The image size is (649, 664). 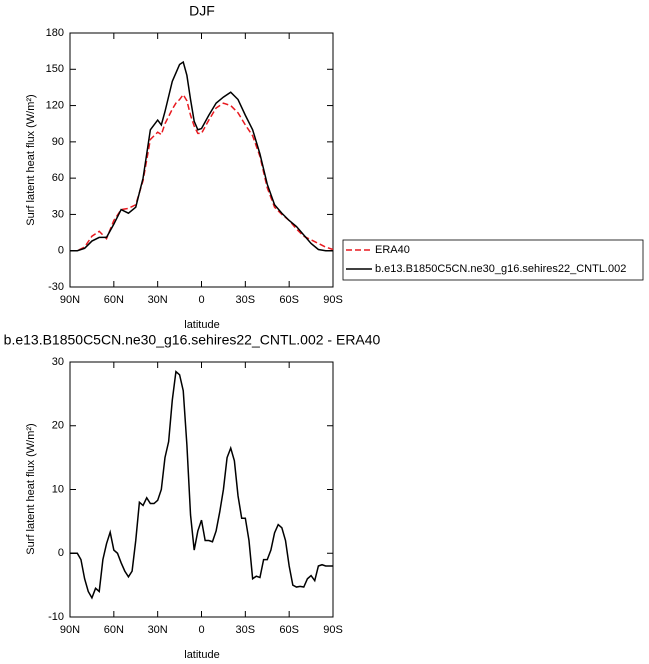 What do you see at coordinates (56, 617) in the screenshot?
I see `y-tick-label: -10` at bounding box center [56, 617].